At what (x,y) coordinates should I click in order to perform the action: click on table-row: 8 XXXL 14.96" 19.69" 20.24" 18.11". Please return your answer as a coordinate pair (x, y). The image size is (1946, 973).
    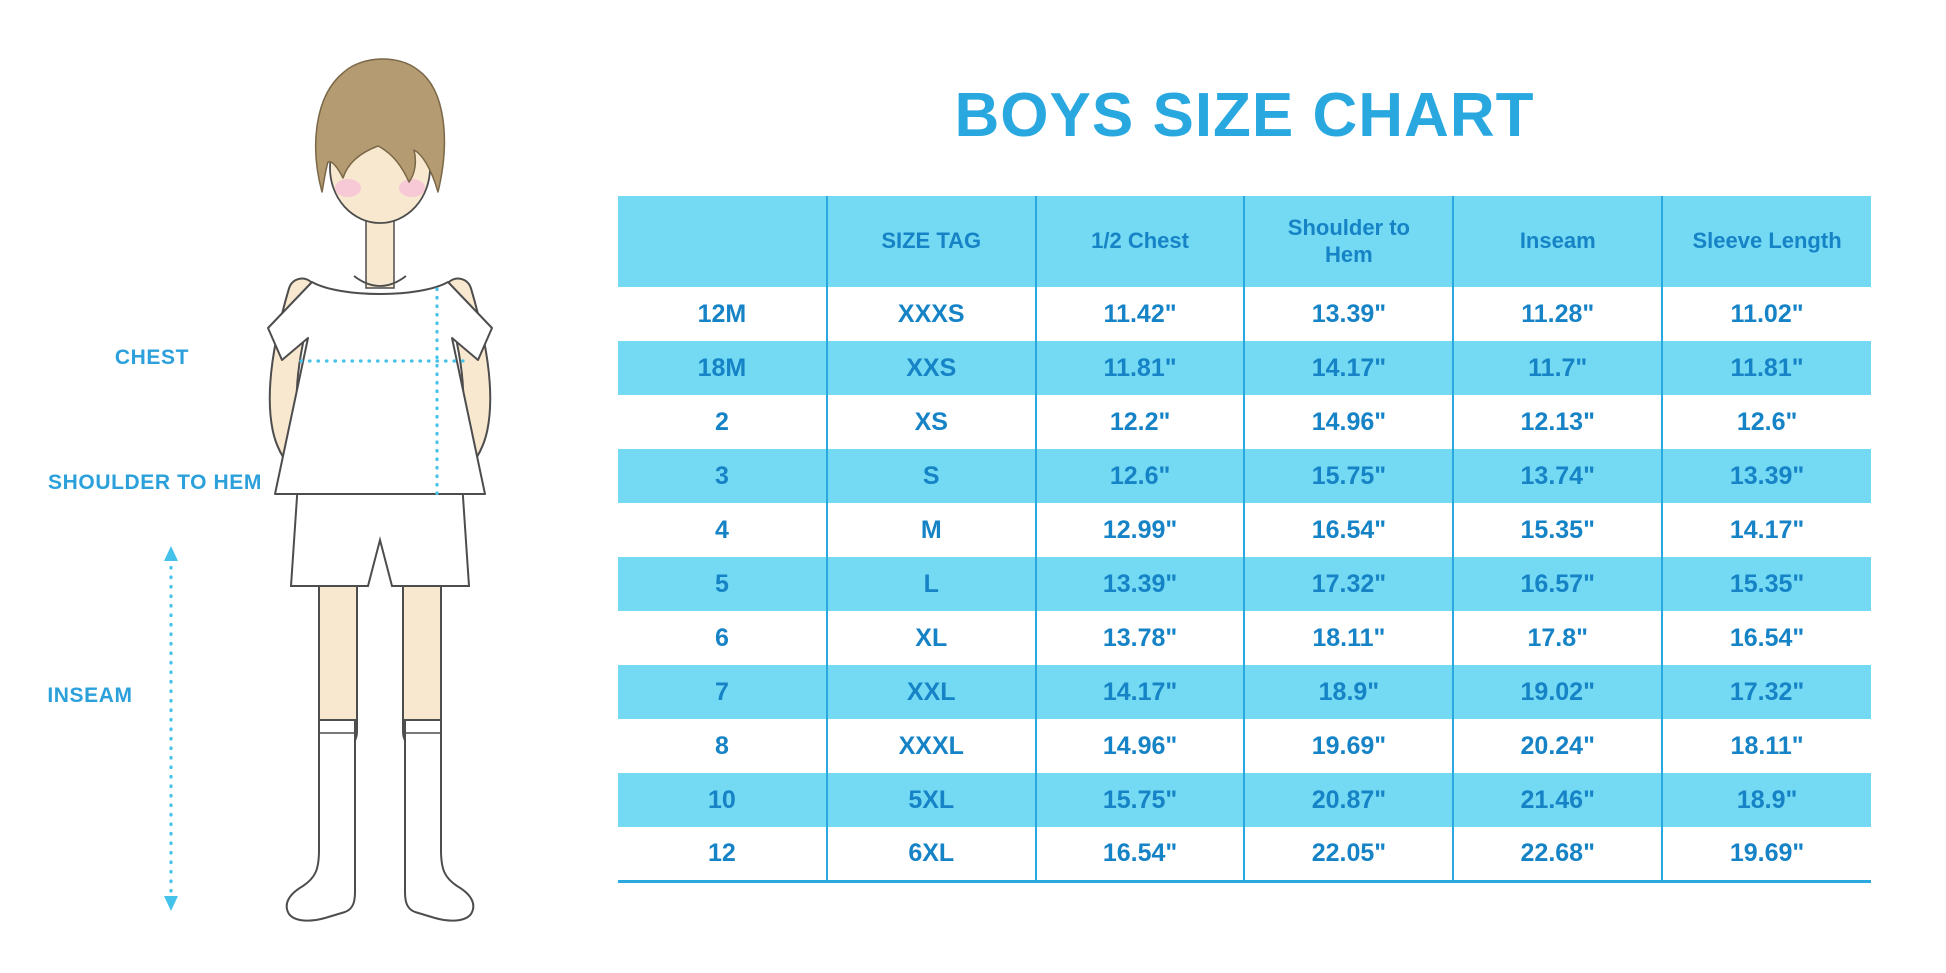
    Looking at the image, I should click on (1244, 746).